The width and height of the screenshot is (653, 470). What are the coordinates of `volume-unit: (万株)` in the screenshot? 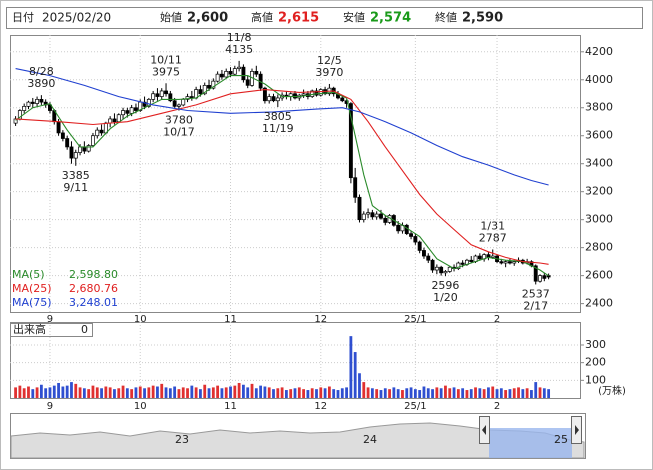 It's located at (612, 390).